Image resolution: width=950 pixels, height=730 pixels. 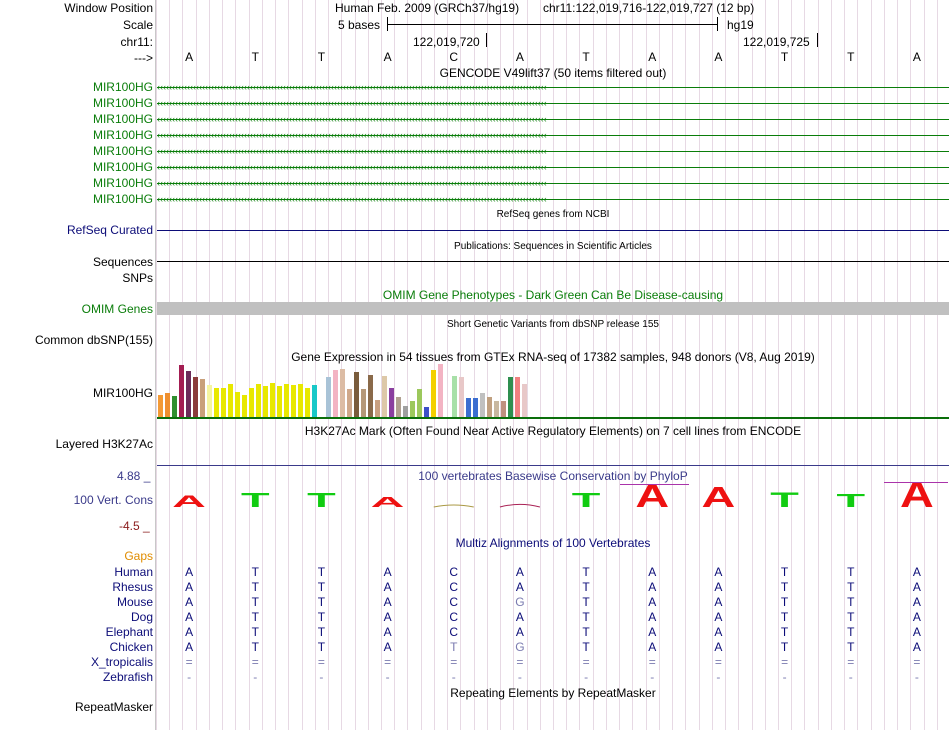 What do you see at coordinates (141, 617) in the screenshot?
I see `species-label: Dog` at bounding box center [141, 617].